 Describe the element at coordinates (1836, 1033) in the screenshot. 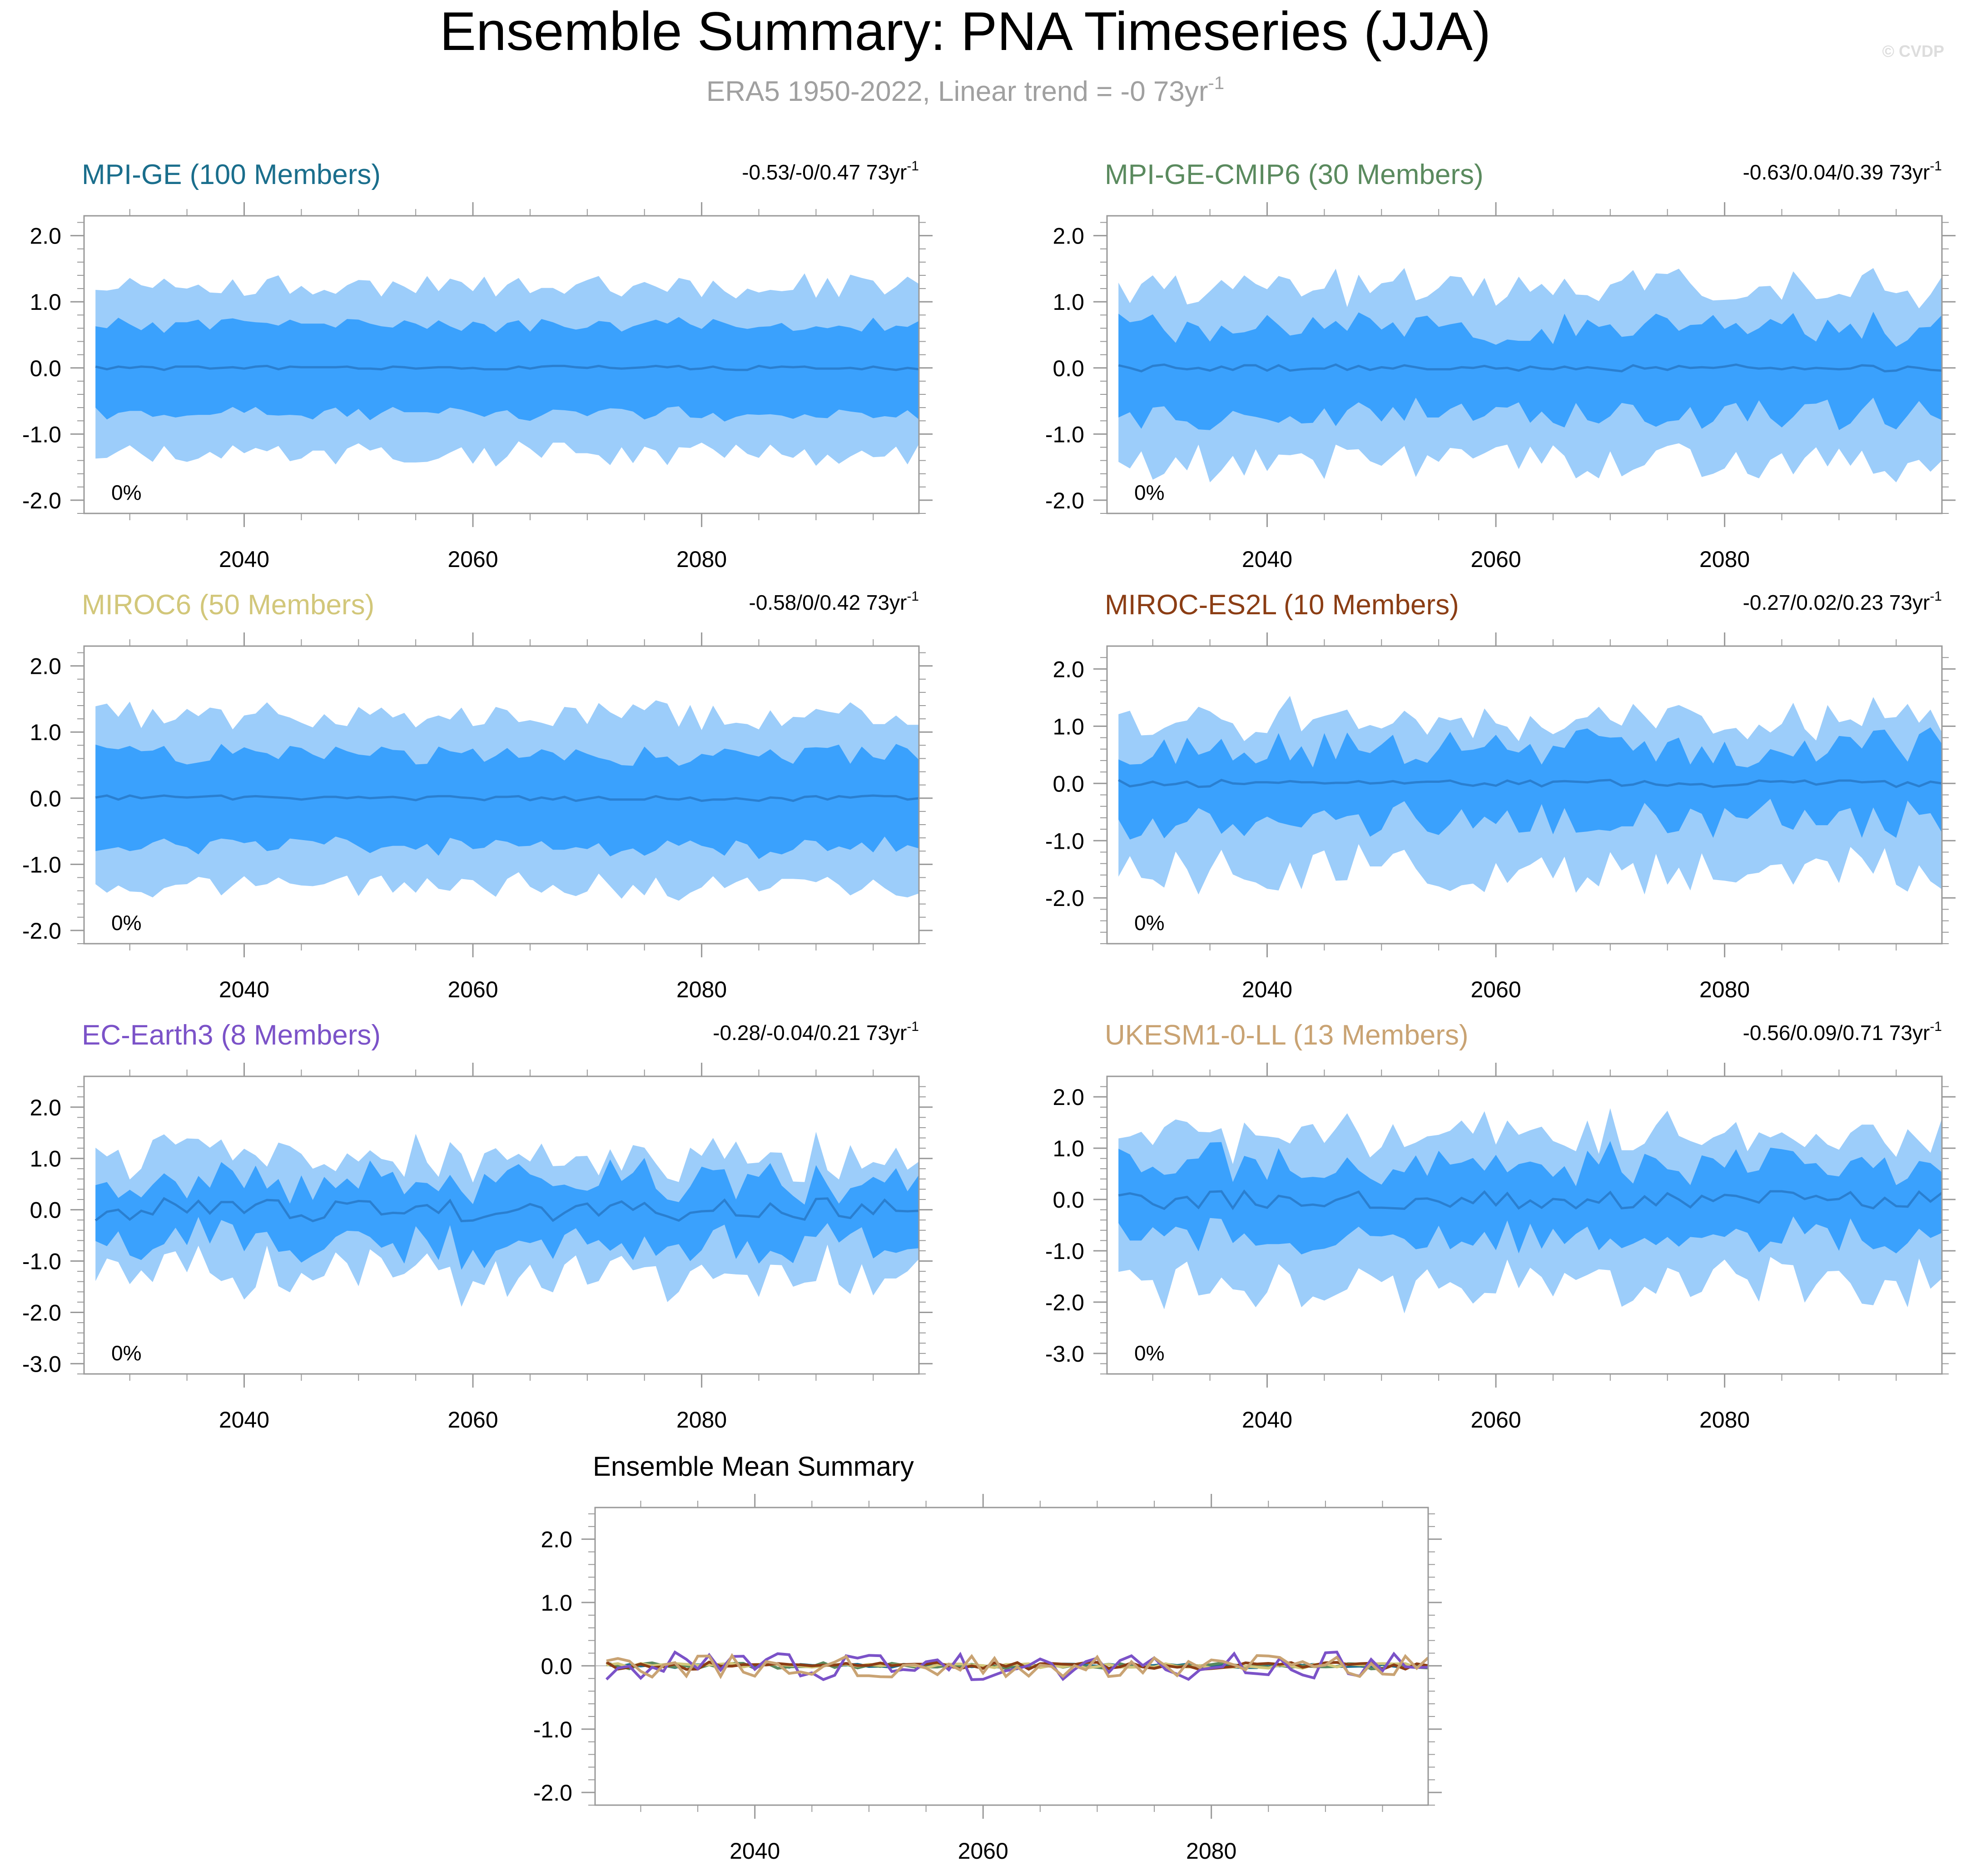

I see `trend-label-main: -0.56/0.09/0.71 73yr` at that location.